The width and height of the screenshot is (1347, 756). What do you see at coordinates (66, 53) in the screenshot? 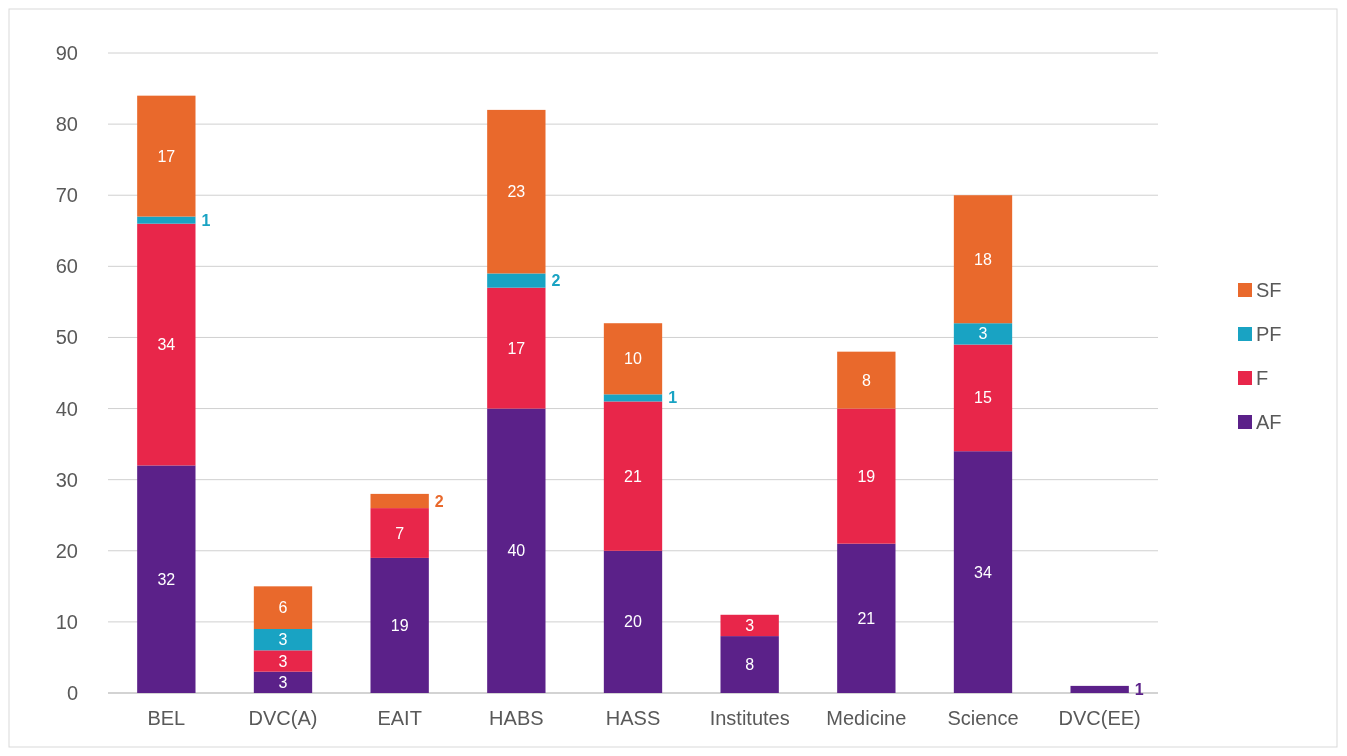
I see `y-tick-label: 90` at bounding box center [66, 53].